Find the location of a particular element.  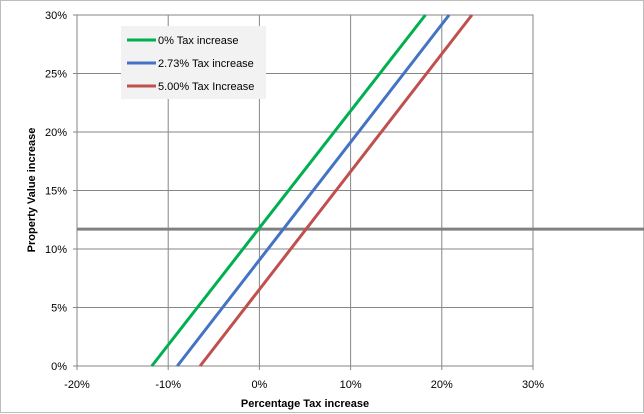

y-tick-label: 5% is located at coordinates (59, 309).